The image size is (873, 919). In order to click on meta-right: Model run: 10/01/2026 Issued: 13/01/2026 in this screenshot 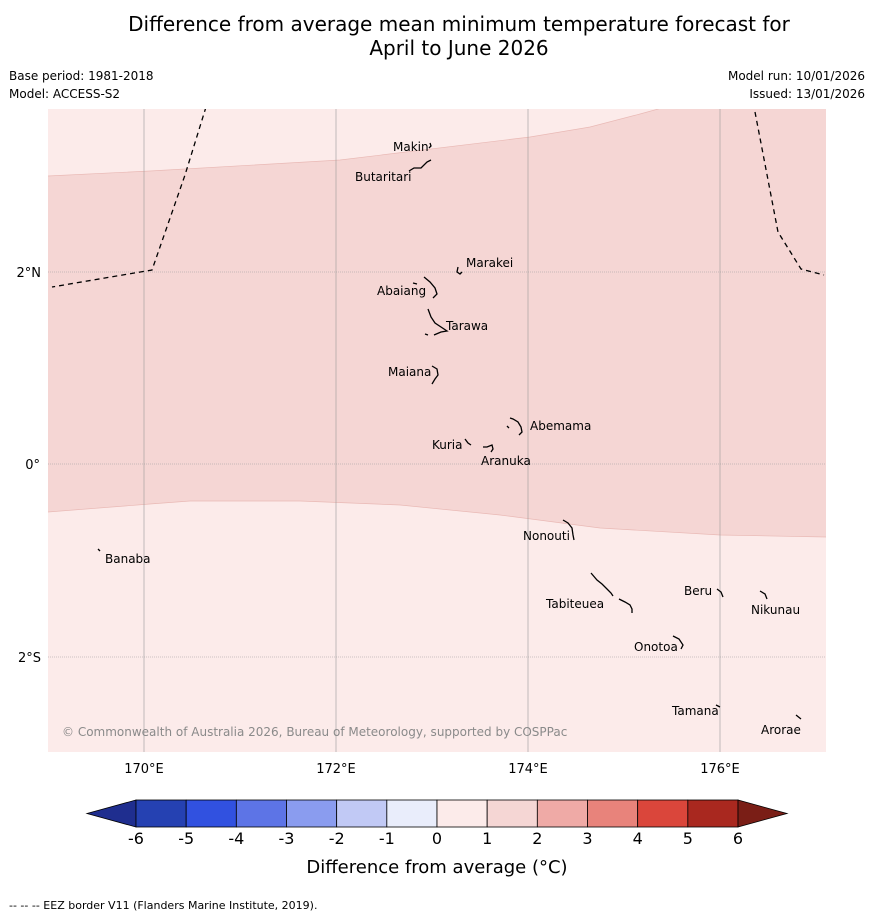, I will do `click(796, 85)`.